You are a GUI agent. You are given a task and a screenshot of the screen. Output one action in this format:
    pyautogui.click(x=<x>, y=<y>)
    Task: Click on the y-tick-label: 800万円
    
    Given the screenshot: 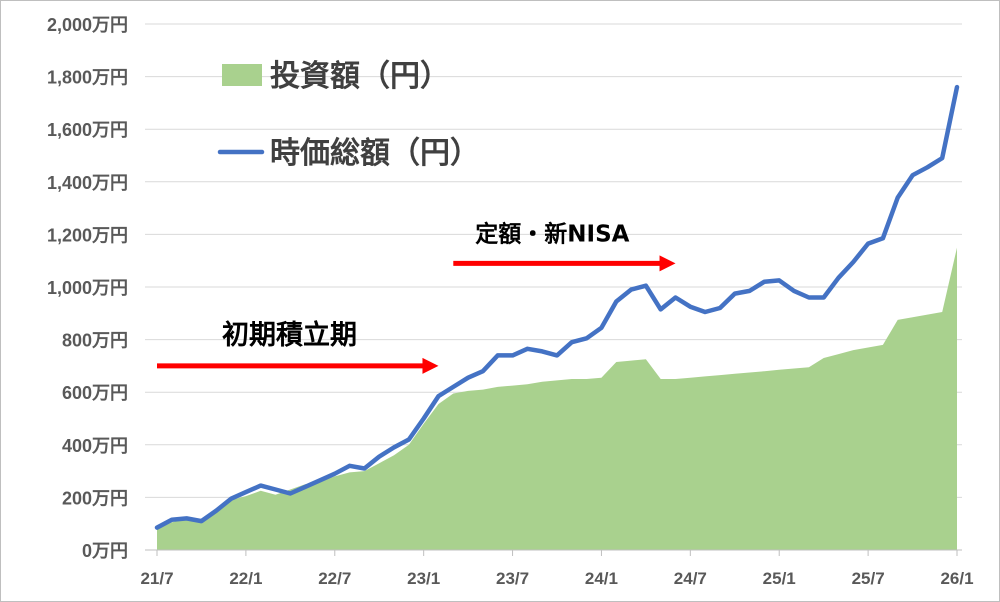 What is the action you would take?
    pyautogui.click(x=95, y=341)
    